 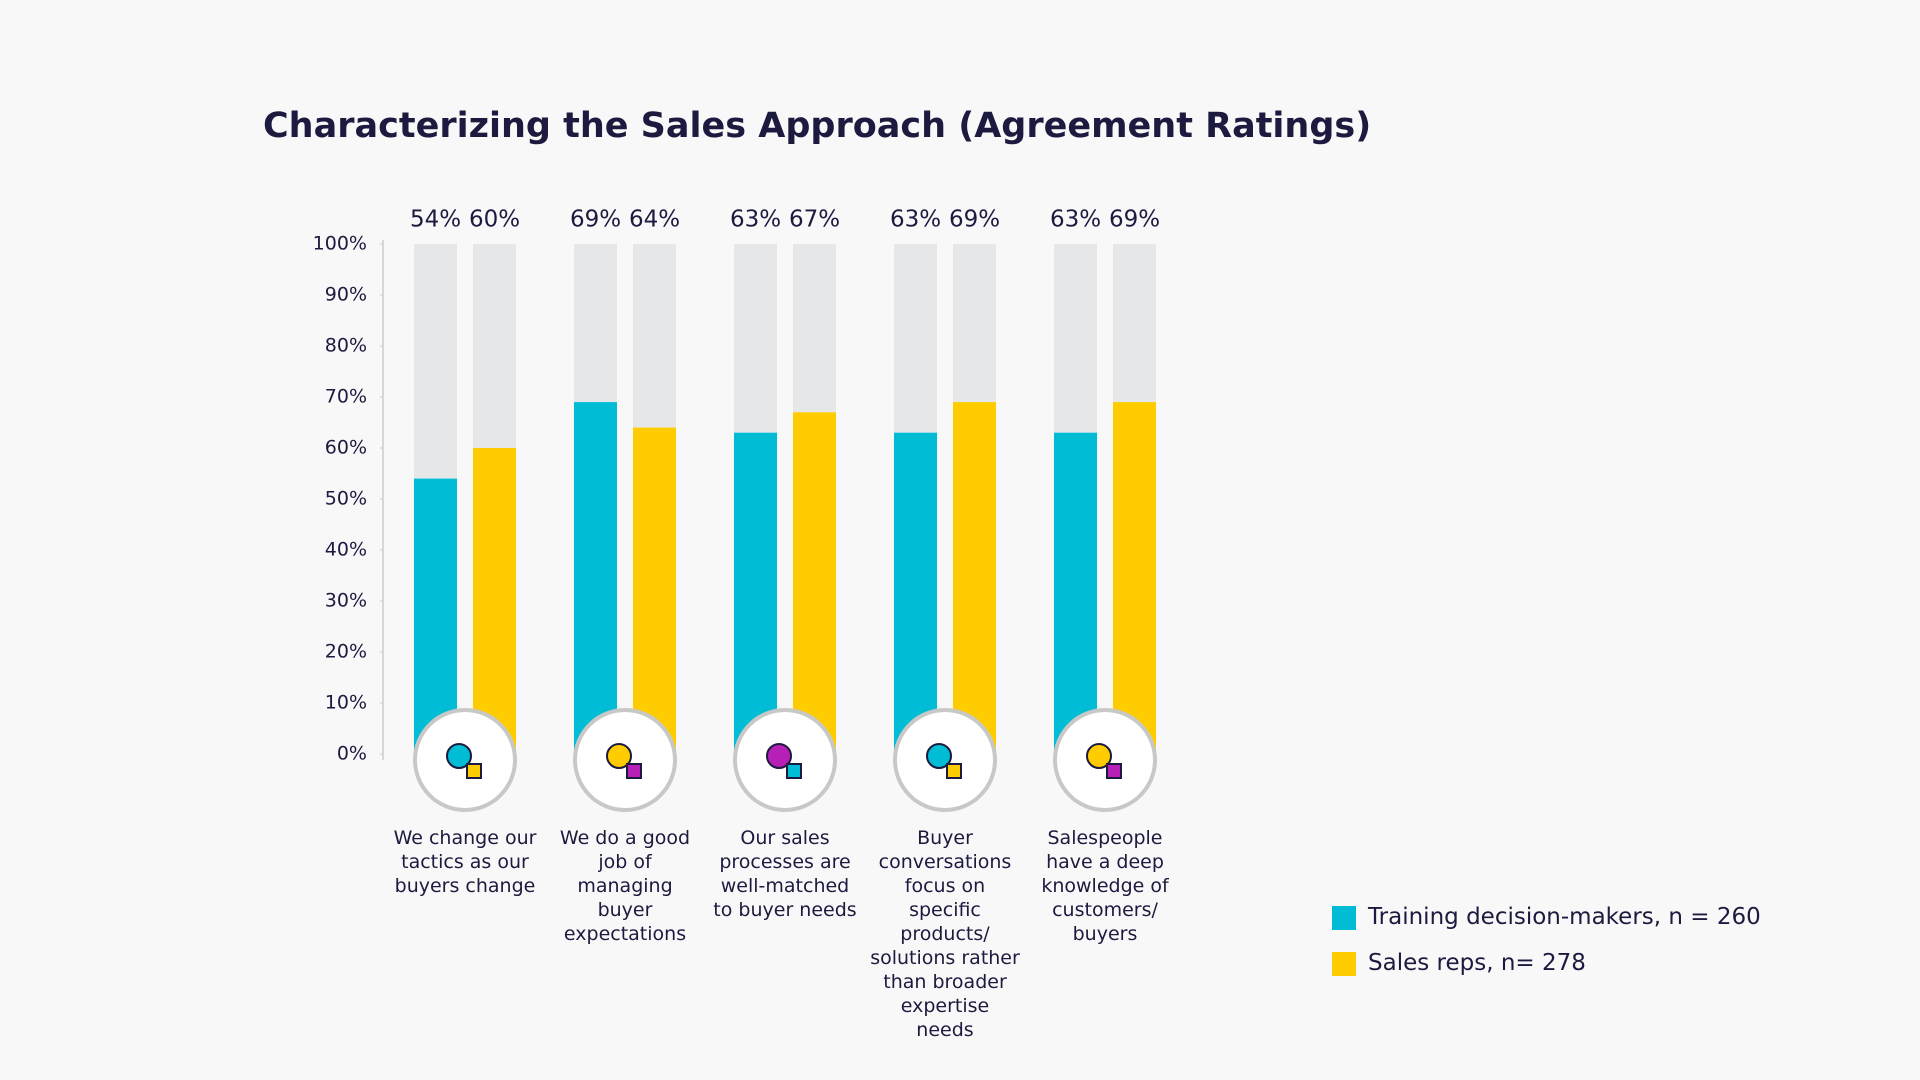 I want to click on value-label: 54%, so click(x=435, y=220).